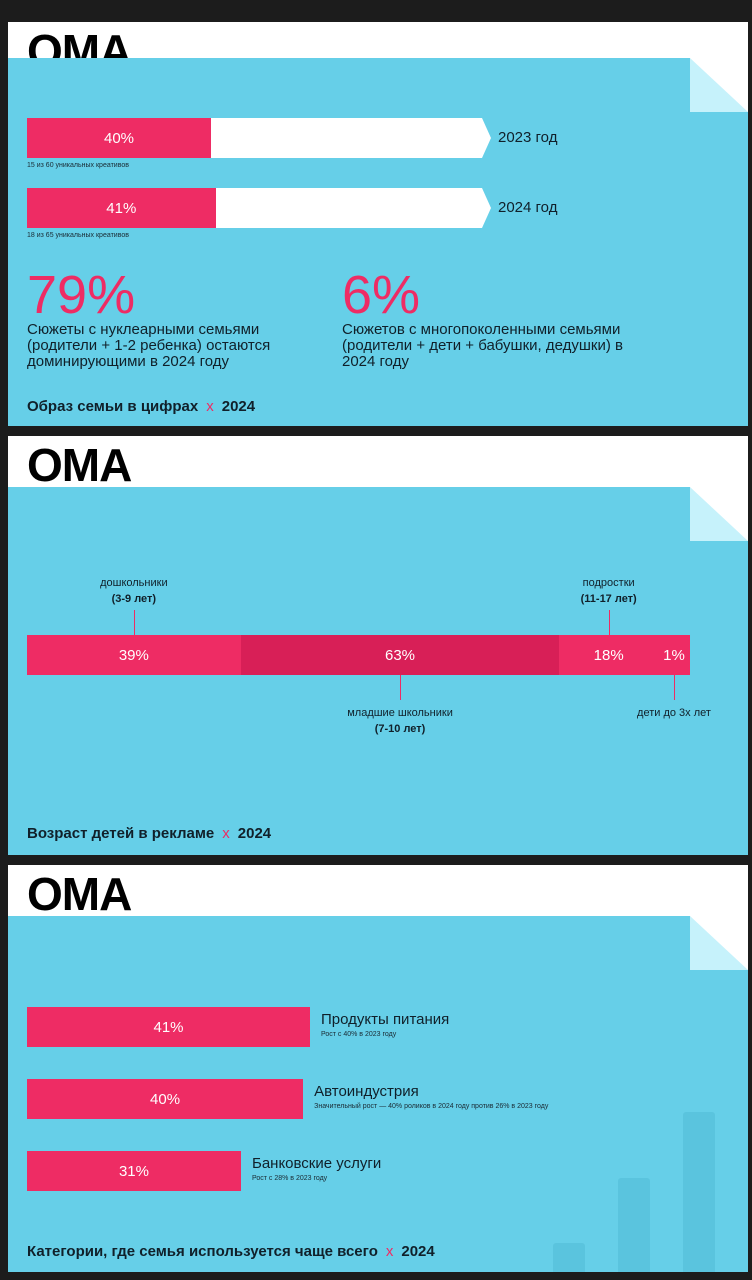 The height and width of the screenshot is (1280, 752). What do you see at coordinates (262, 208) in the screenshot?
I see `year-bar: 41%` at bounding box center [262, 208].